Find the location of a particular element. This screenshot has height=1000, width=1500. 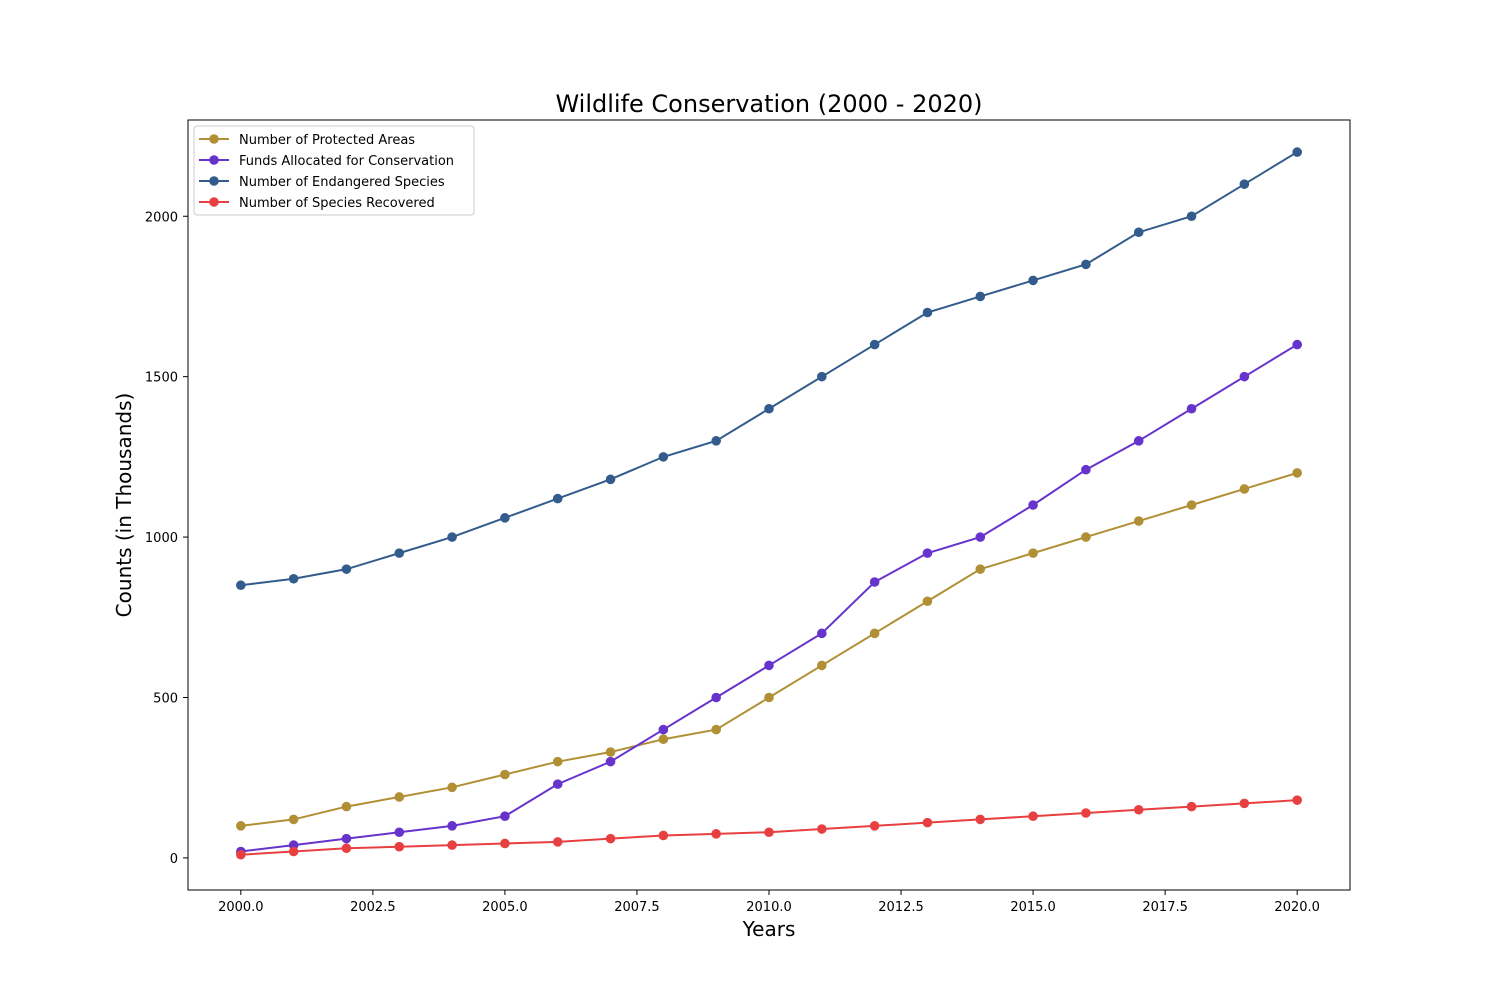

legend-item: Funds Allocated for Conservation is located at coordinates (326, 161).